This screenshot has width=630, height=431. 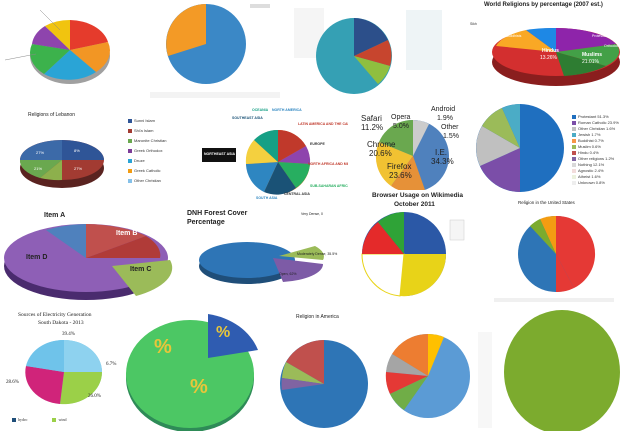 What do you see at coordinates (150, 140) in the screenshot?
I see `legend-item: Maronite Christian` at bounding box center [150, 140].